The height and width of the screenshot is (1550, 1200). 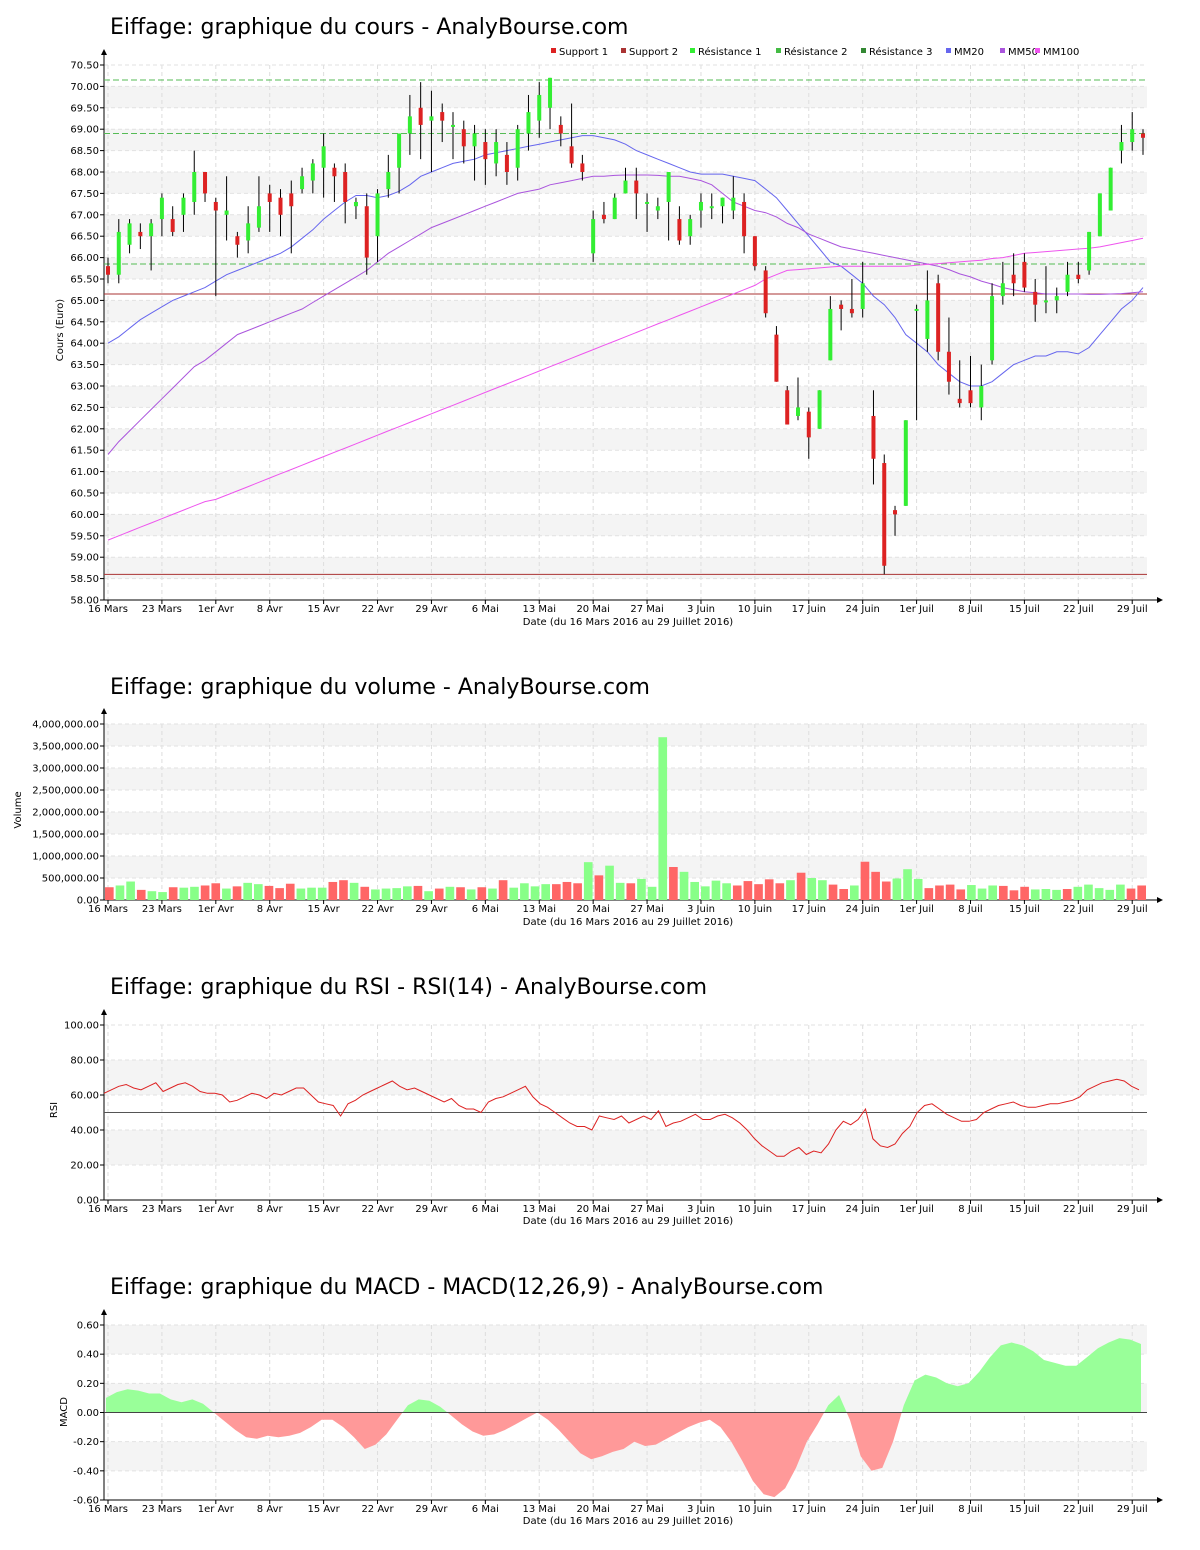 What do you see at coordinates (65, 725) in the screenshot?
I see `volume-ytick-label: 4,000,000.00` at bounding box center [65, 725].